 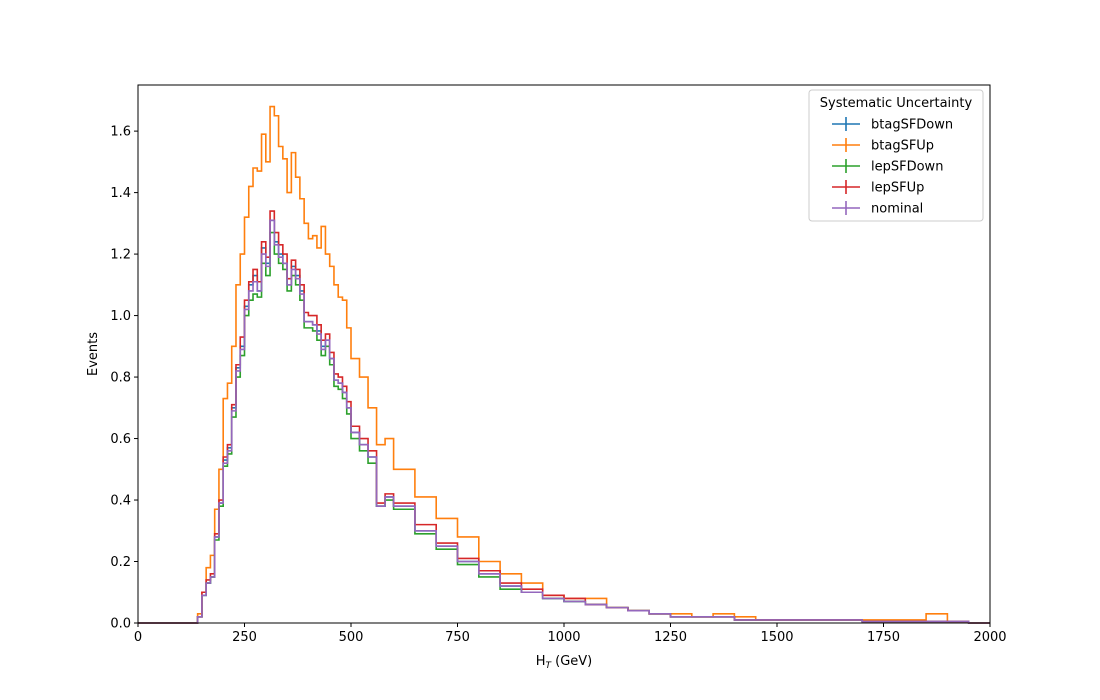 What do you see at coordinates (541, 661) in the screenshot?
I see `x-axis-label-main: H` at bounding box center [541, 661].